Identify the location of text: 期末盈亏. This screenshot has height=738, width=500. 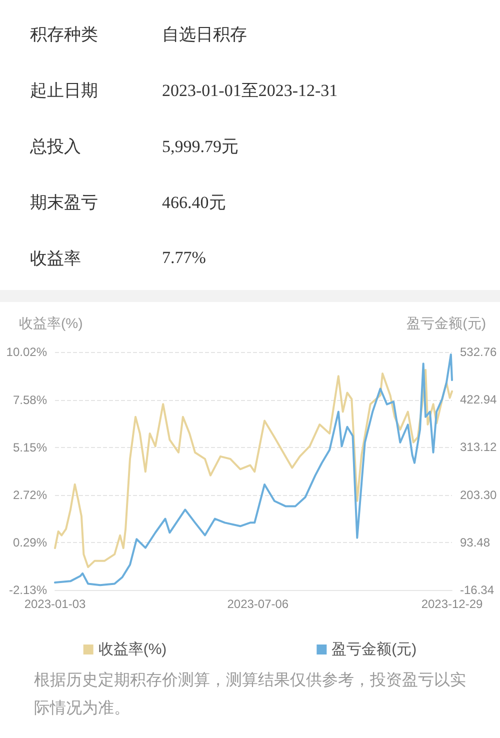
(64, 203).